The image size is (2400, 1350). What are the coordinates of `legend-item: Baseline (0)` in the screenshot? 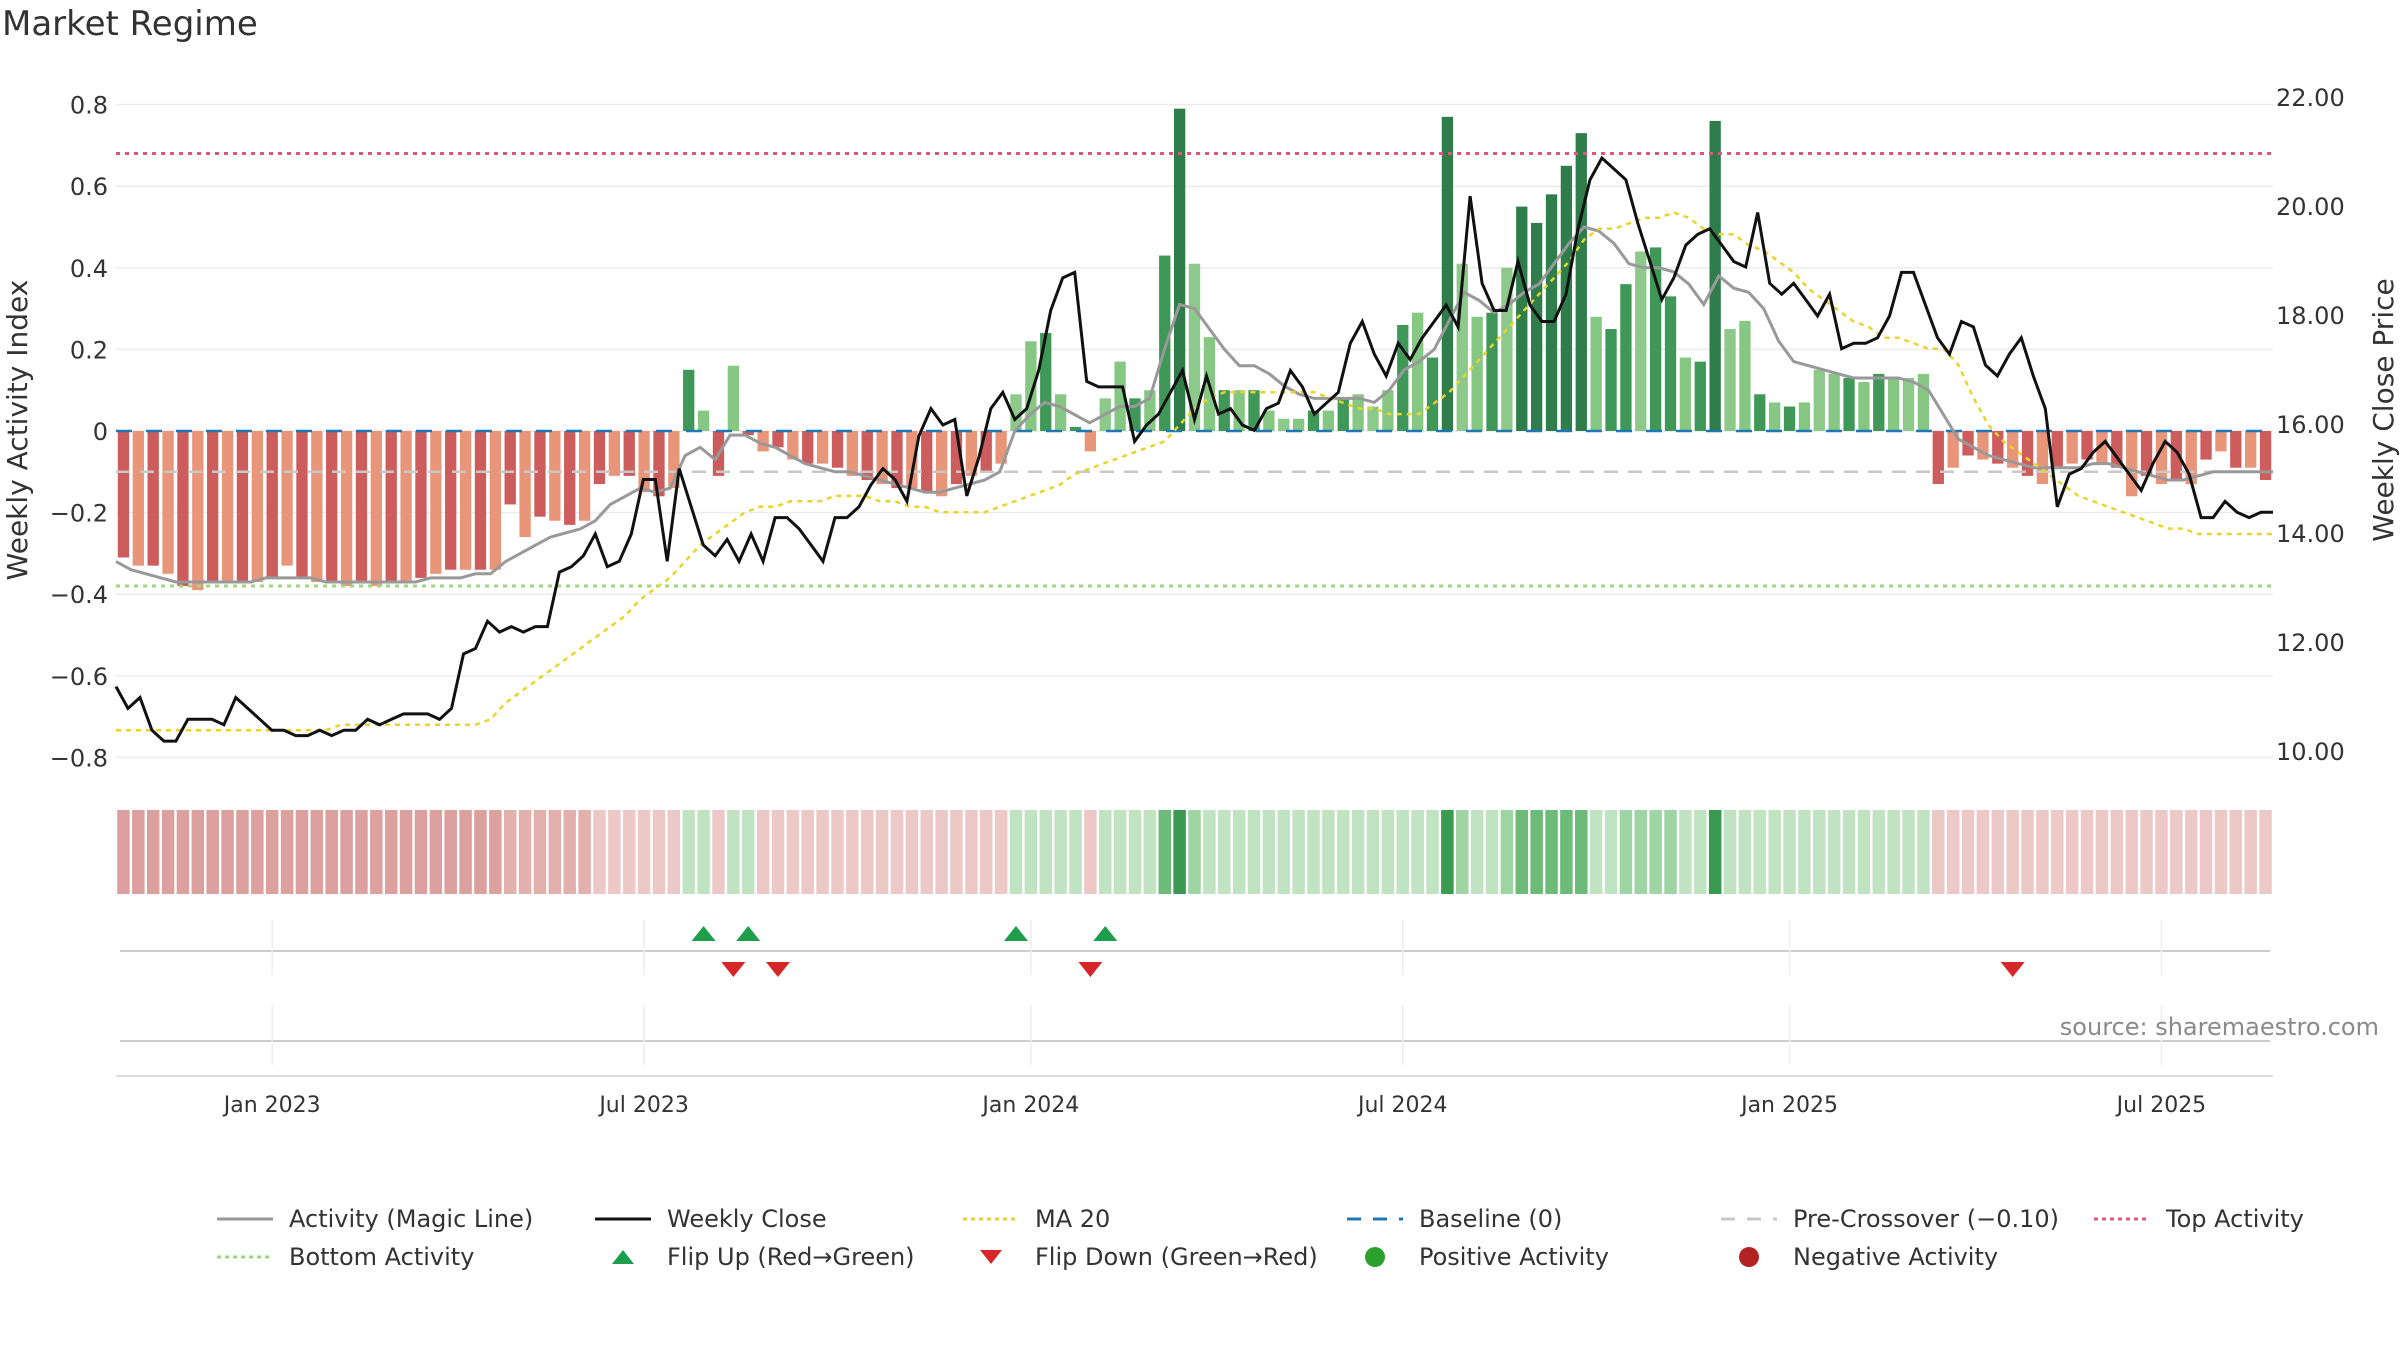 It's located at (1453, 1219).